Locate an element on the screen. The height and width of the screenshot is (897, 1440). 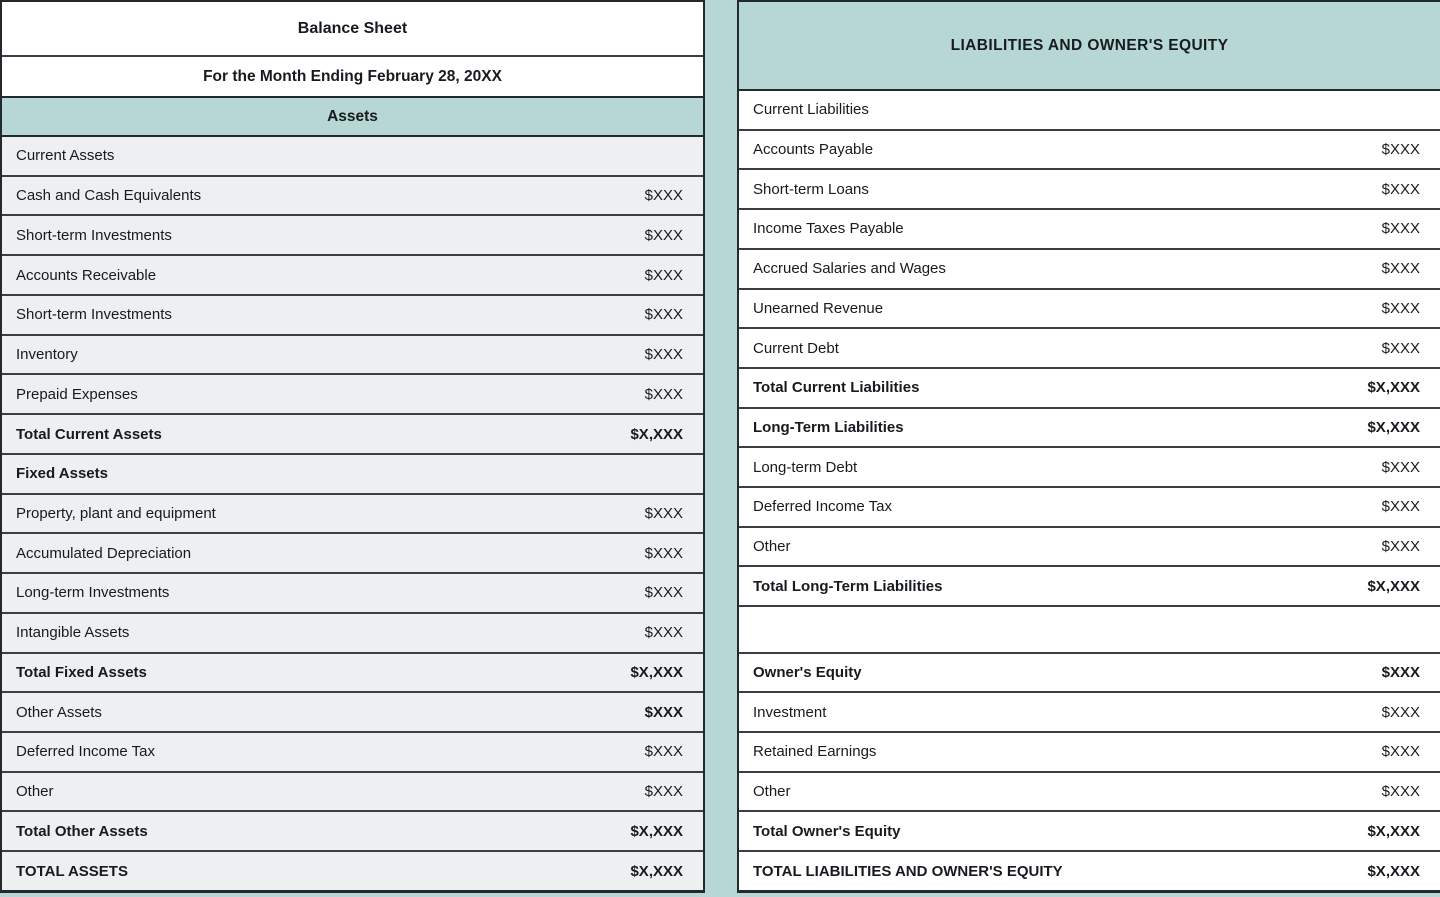
row-label: Property, plant and equipment is located at coordinates (116, 513).